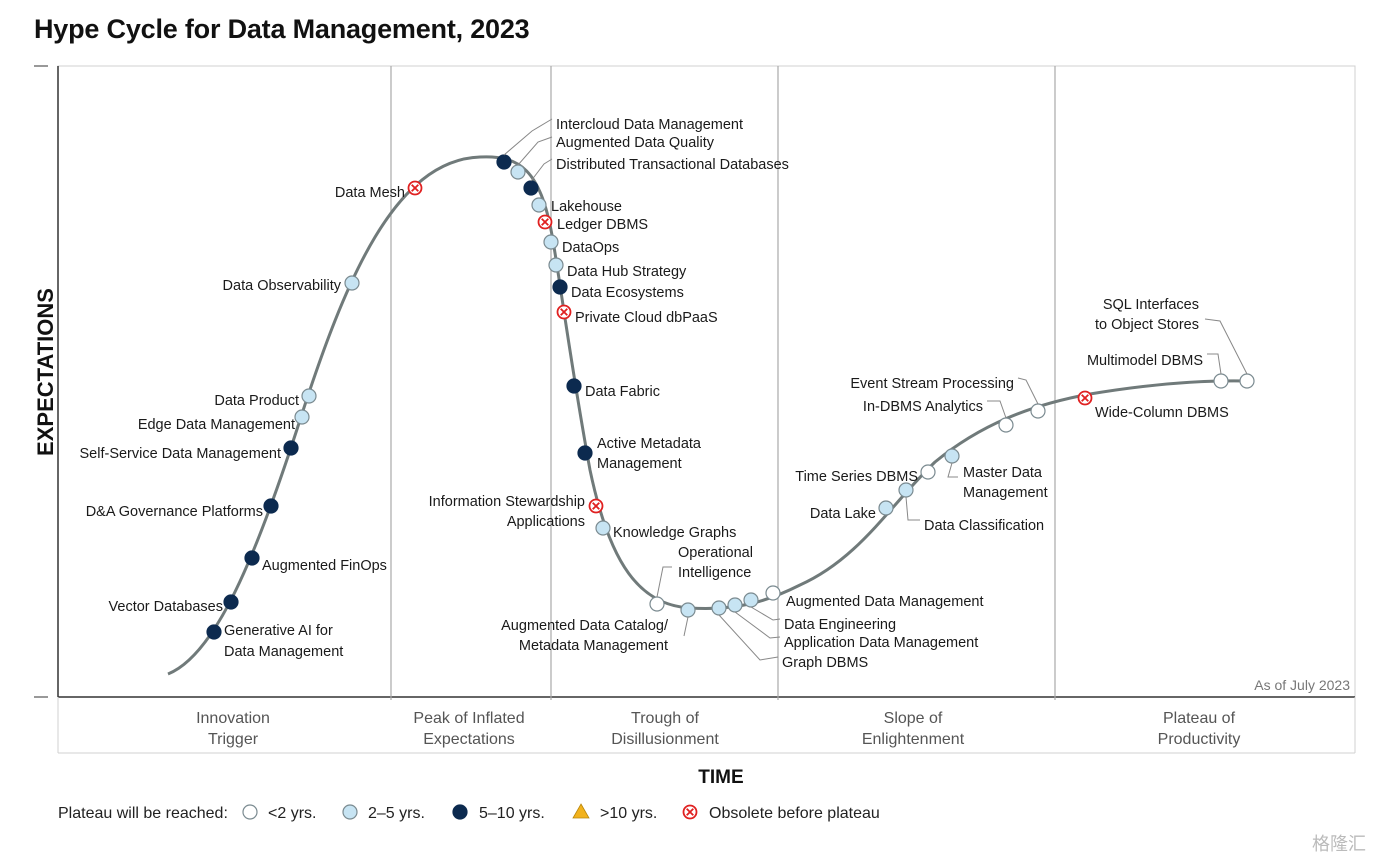 The width and height of the screenshot is (1384, 864). I want to click on lakehouse-label: Lakehouse, so click(586, 207).